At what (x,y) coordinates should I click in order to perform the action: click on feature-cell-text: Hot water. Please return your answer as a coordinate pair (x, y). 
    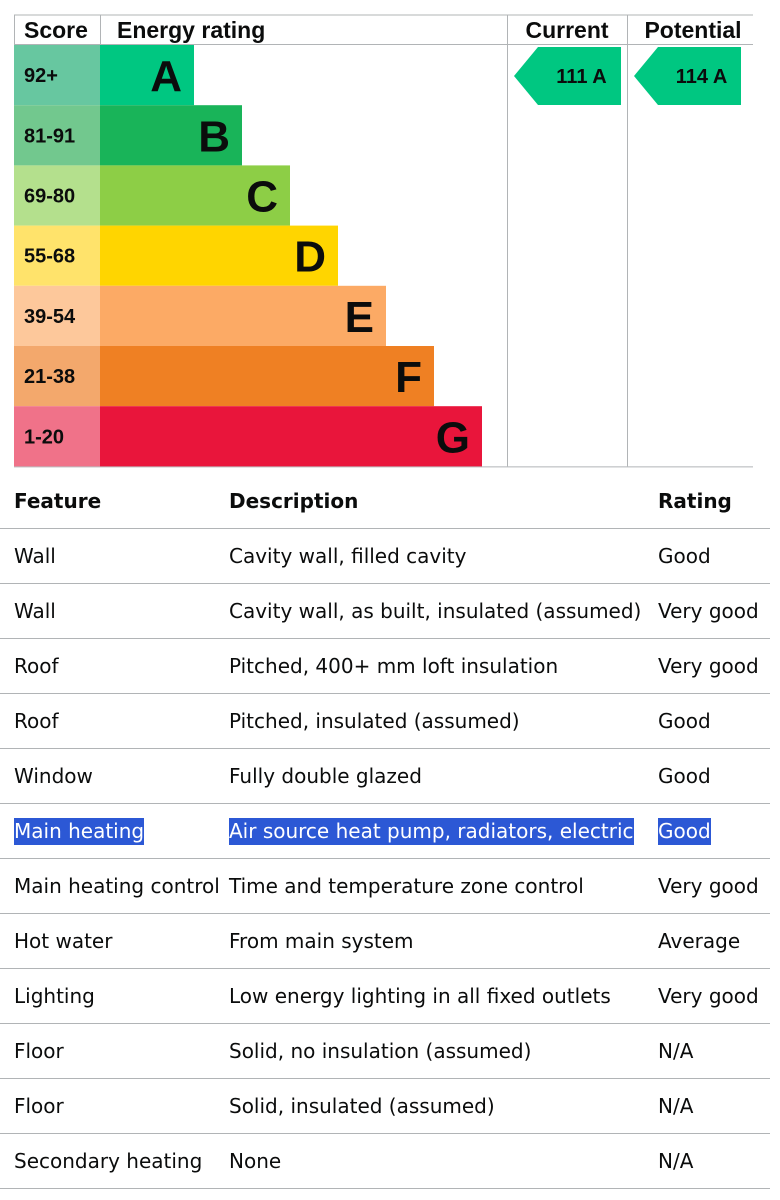
    Looking at the image, I should click on (63, 941).